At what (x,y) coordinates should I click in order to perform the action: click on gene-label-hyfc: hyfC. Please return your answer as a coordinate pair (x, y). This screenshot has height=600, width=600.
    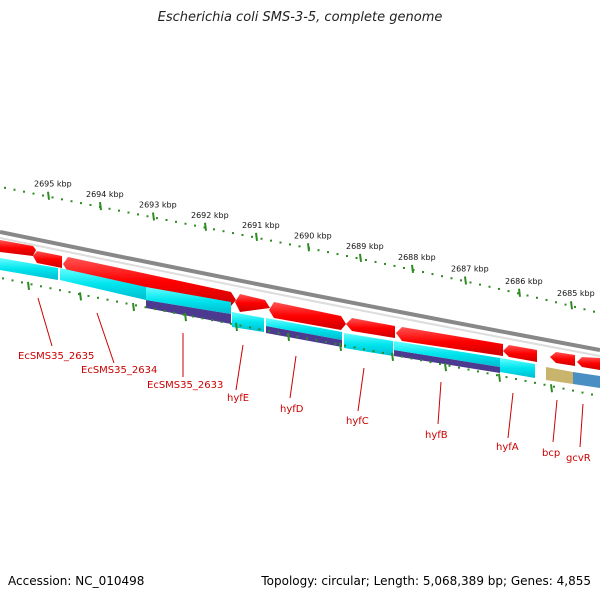
    Looking at the image, I should click on (357, 421).